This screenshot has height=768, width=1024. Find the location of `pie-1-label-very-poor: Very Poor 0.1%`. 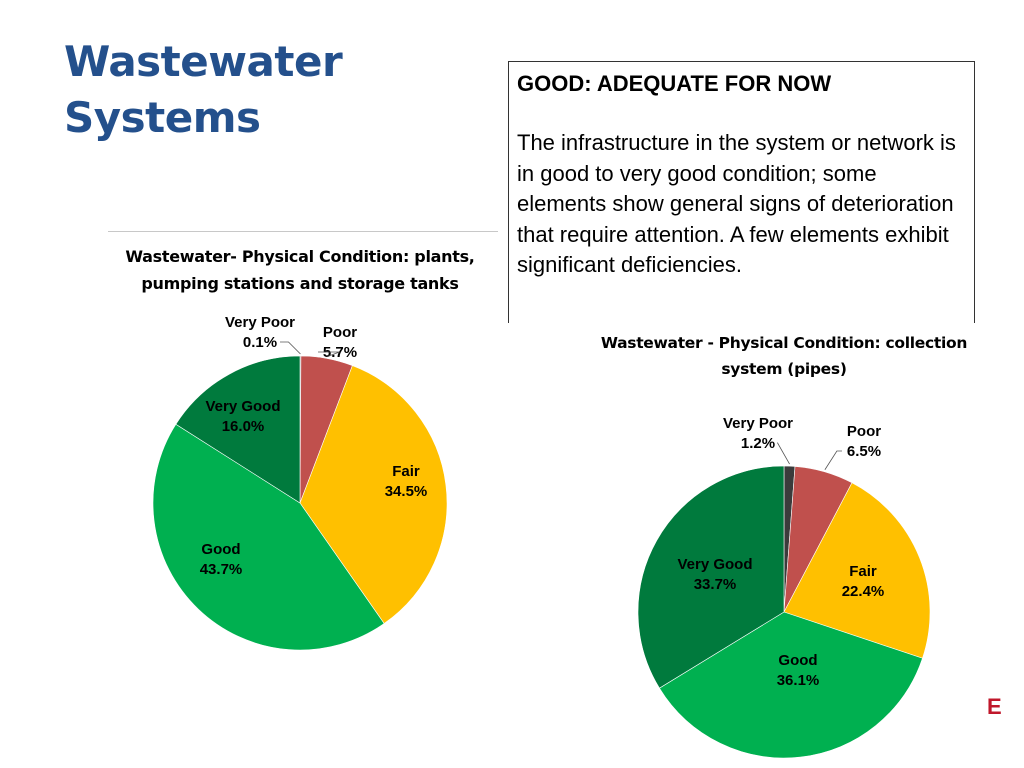

pie-1-label-very-poor: Very Poor 0.1% is located at coordinates (260, 332).